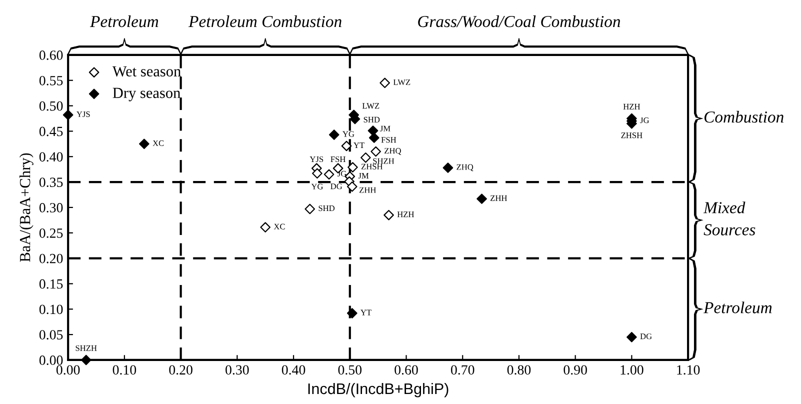 Image resolution: width=801 pixels, height=404 pixels. Describe the element at coordinates (51, 233) in the screenshot. I see `y-tick-label: 0.25` at that location.